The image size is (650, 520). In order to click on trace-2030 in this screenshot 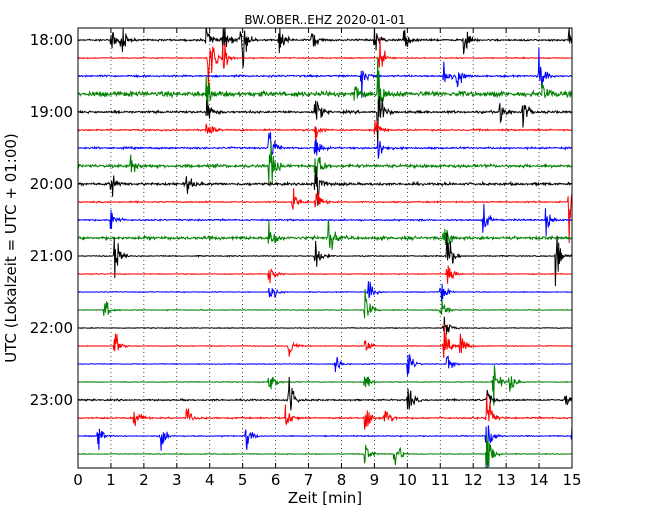, I will do `click(325, 220)`.